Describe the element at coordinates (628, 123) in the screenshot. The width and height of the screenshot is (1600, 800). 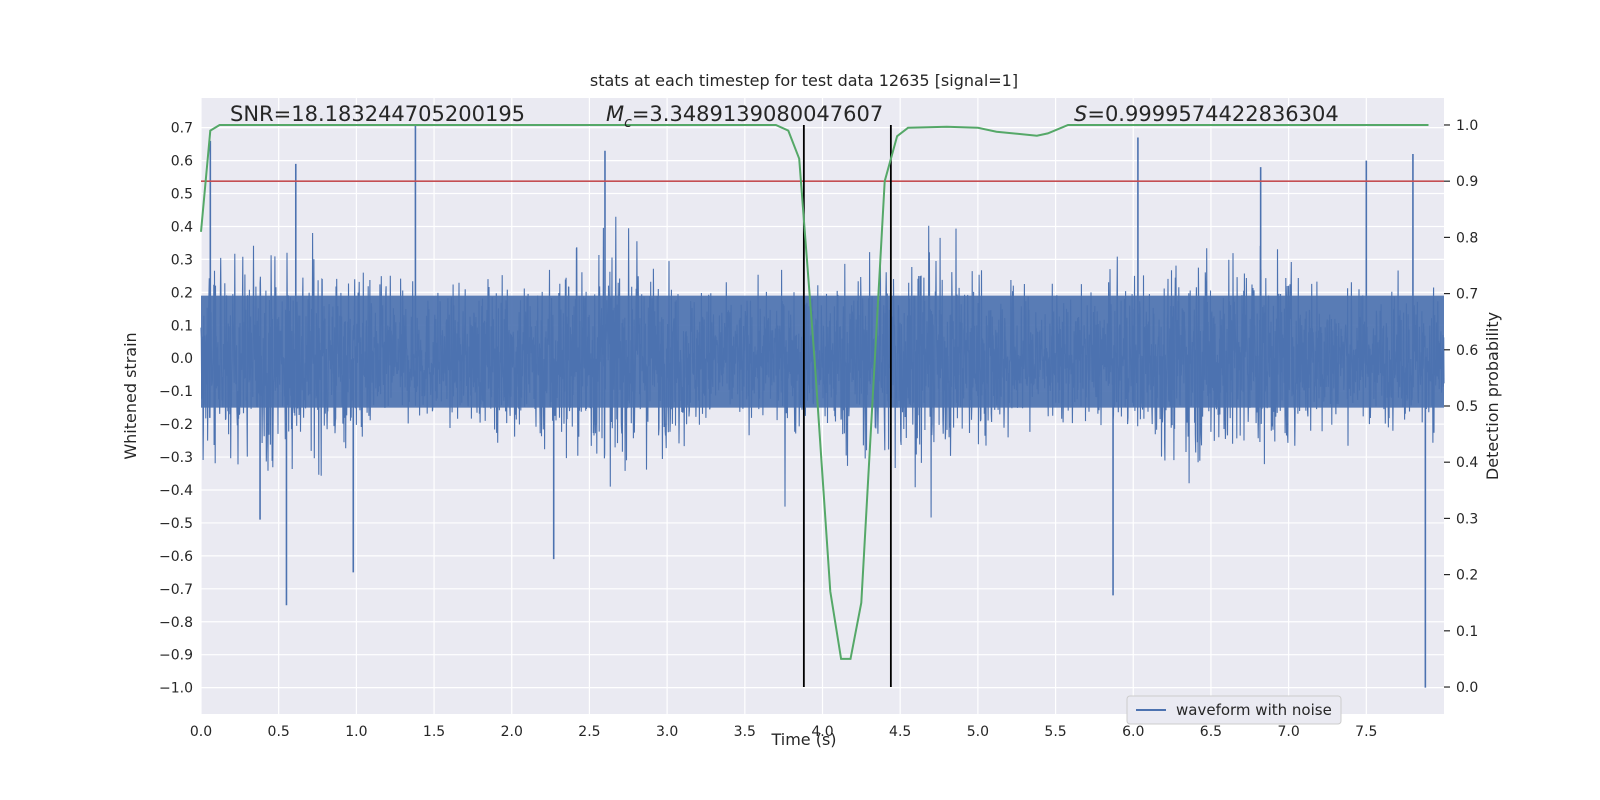
I see `chirp-mass-subscript: c` at that location.